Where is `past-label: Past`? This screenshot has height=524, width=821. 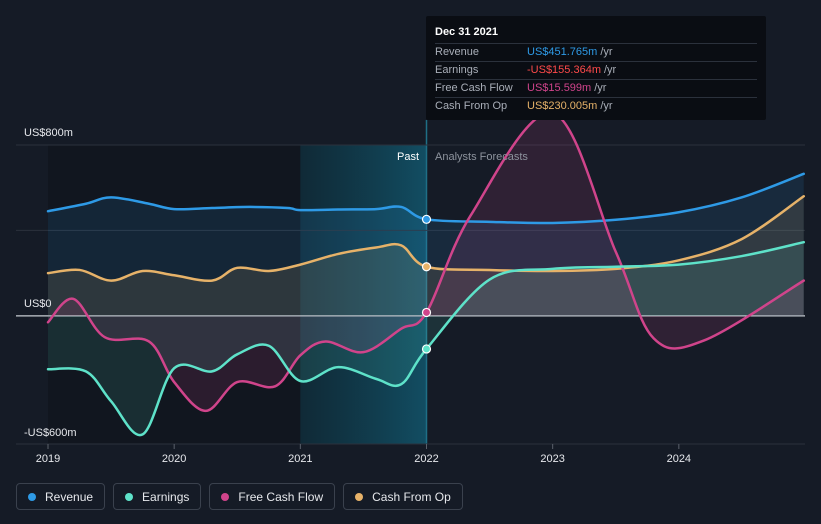
past-label: Past is located at coordinates (408, 157).